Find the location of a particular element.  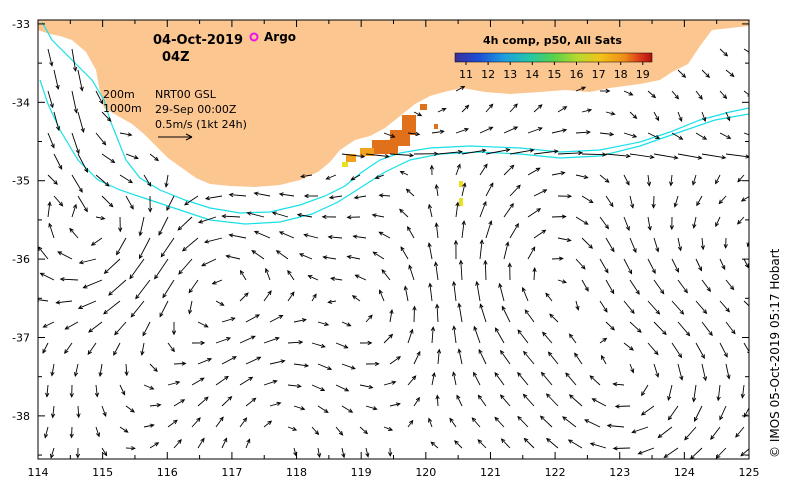

argo-label: Argo is located at coordinates (280, 37).